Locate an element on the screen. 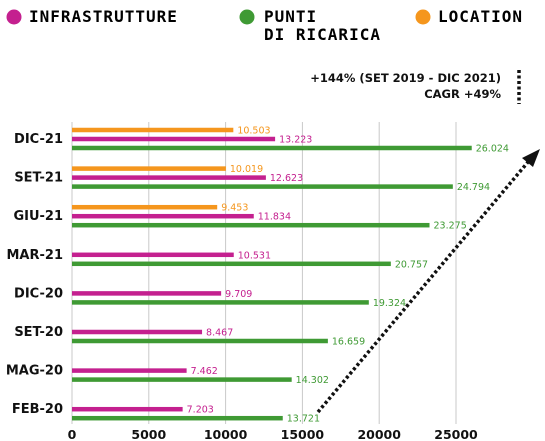 The height and width of the screenshot is (441, 545). category-label: MAG-20 is located at coordinates (34, 371).